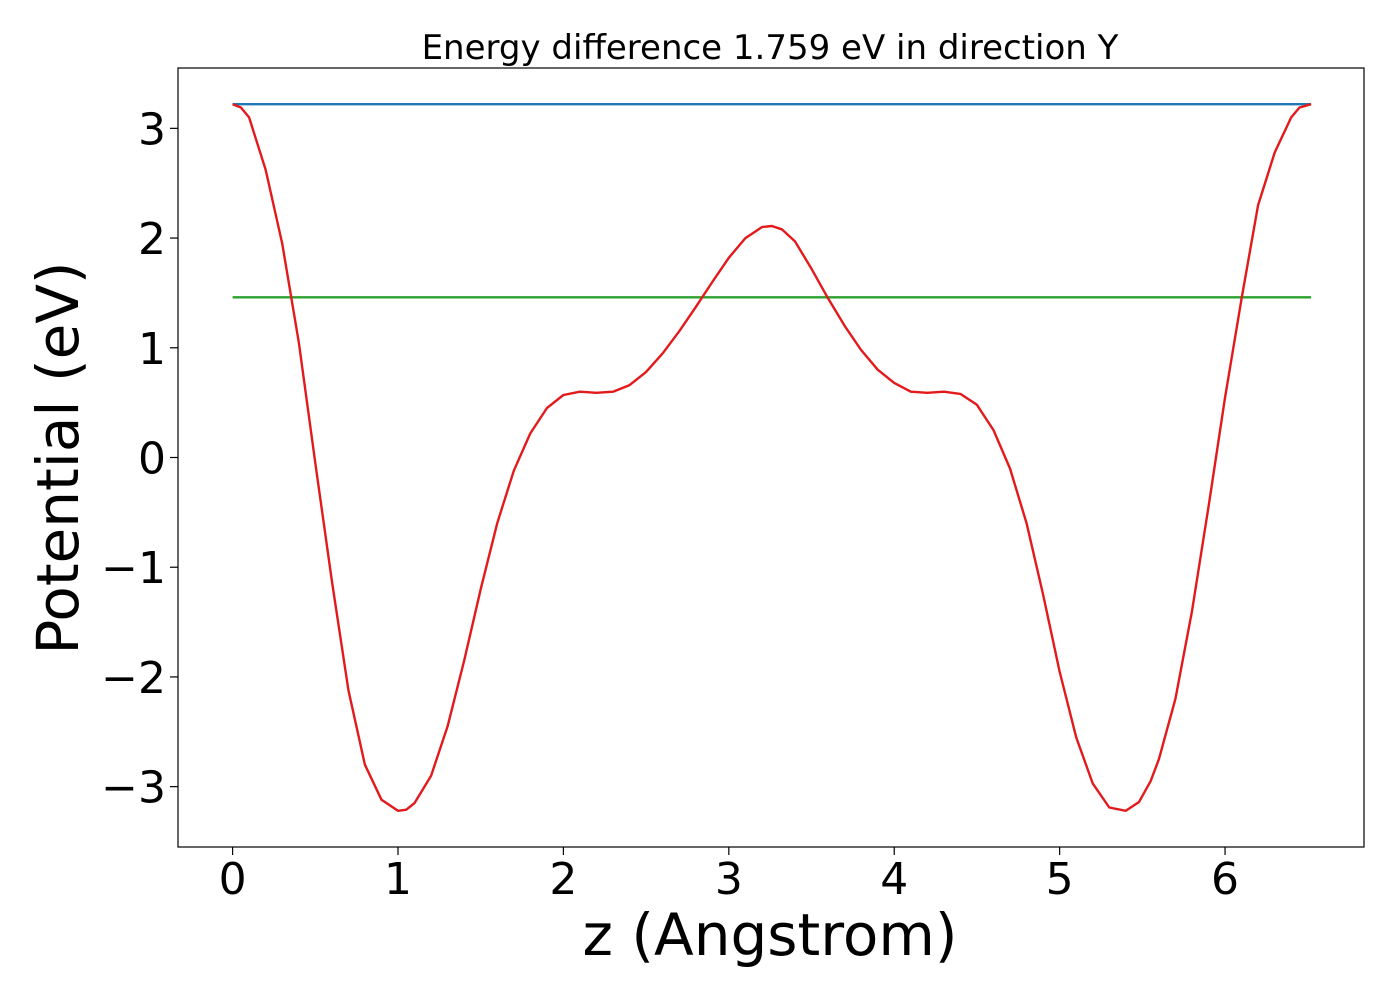  I want to click on x-tick-label: 6, so click(1225, 879).